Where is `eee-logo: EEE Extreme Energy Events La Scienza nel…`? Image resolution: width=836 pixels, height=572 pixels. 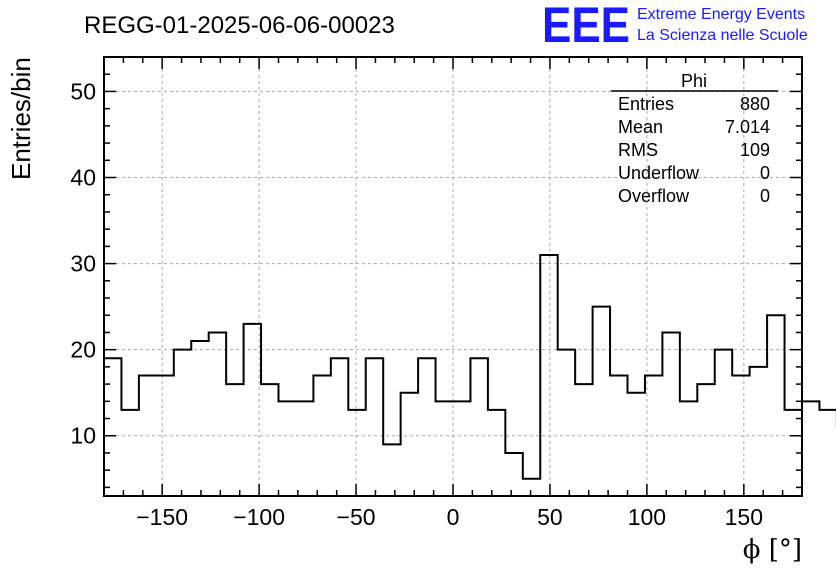 eee-logo: EEE Extreme Energy Events La Scienza nel… is located at coordinates (675, 26).